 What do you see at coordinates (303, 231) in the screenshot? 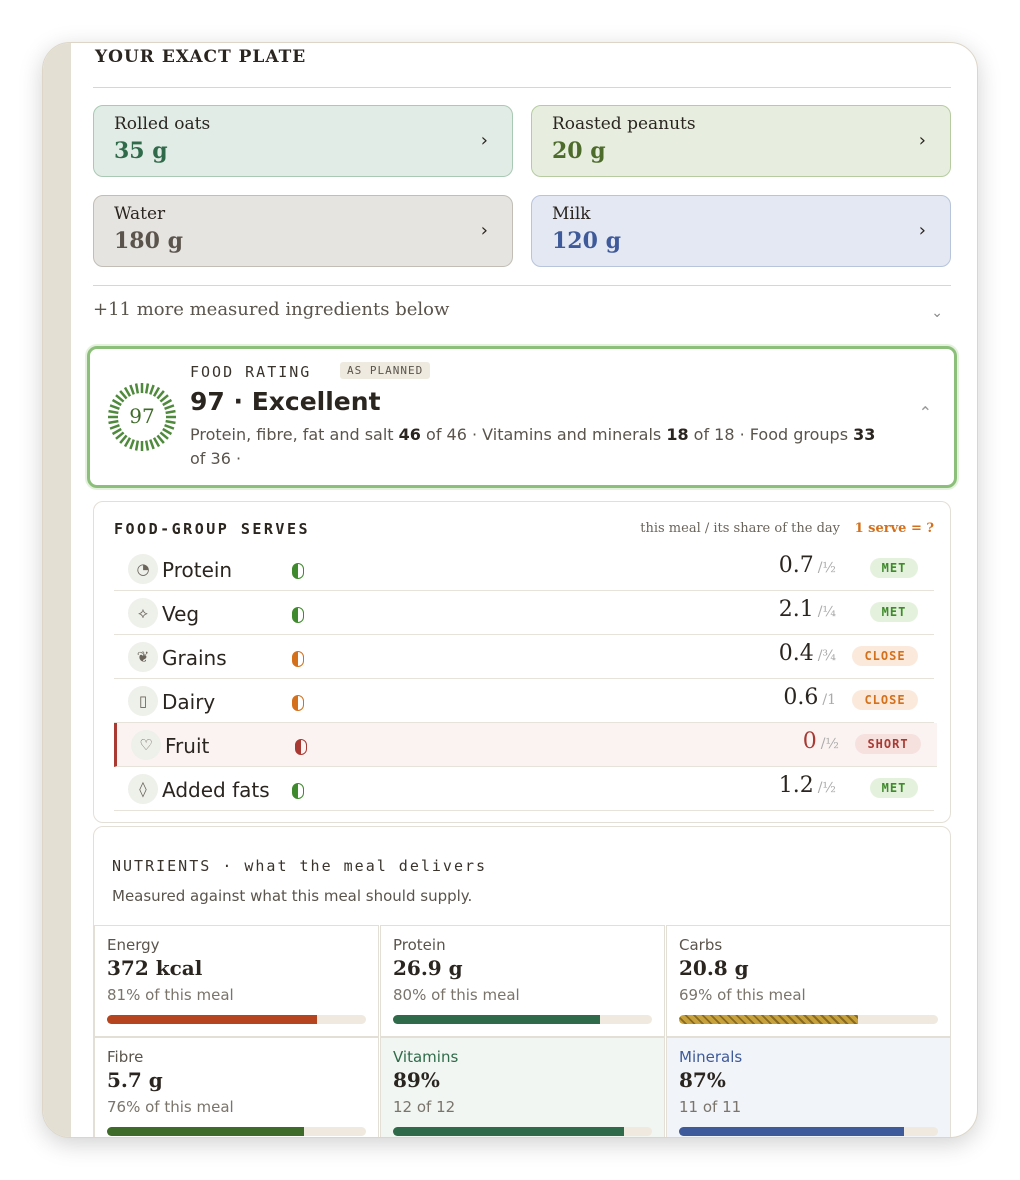
I see `ingredient-card: Water 180 g ›` at bounding box center [303, 231].